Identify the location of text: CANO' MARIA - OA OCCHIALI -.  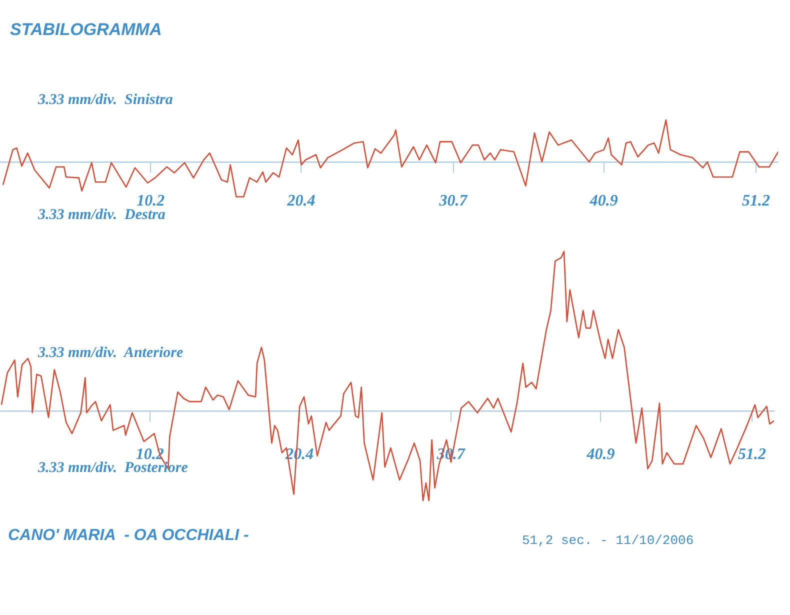
(128, 536).